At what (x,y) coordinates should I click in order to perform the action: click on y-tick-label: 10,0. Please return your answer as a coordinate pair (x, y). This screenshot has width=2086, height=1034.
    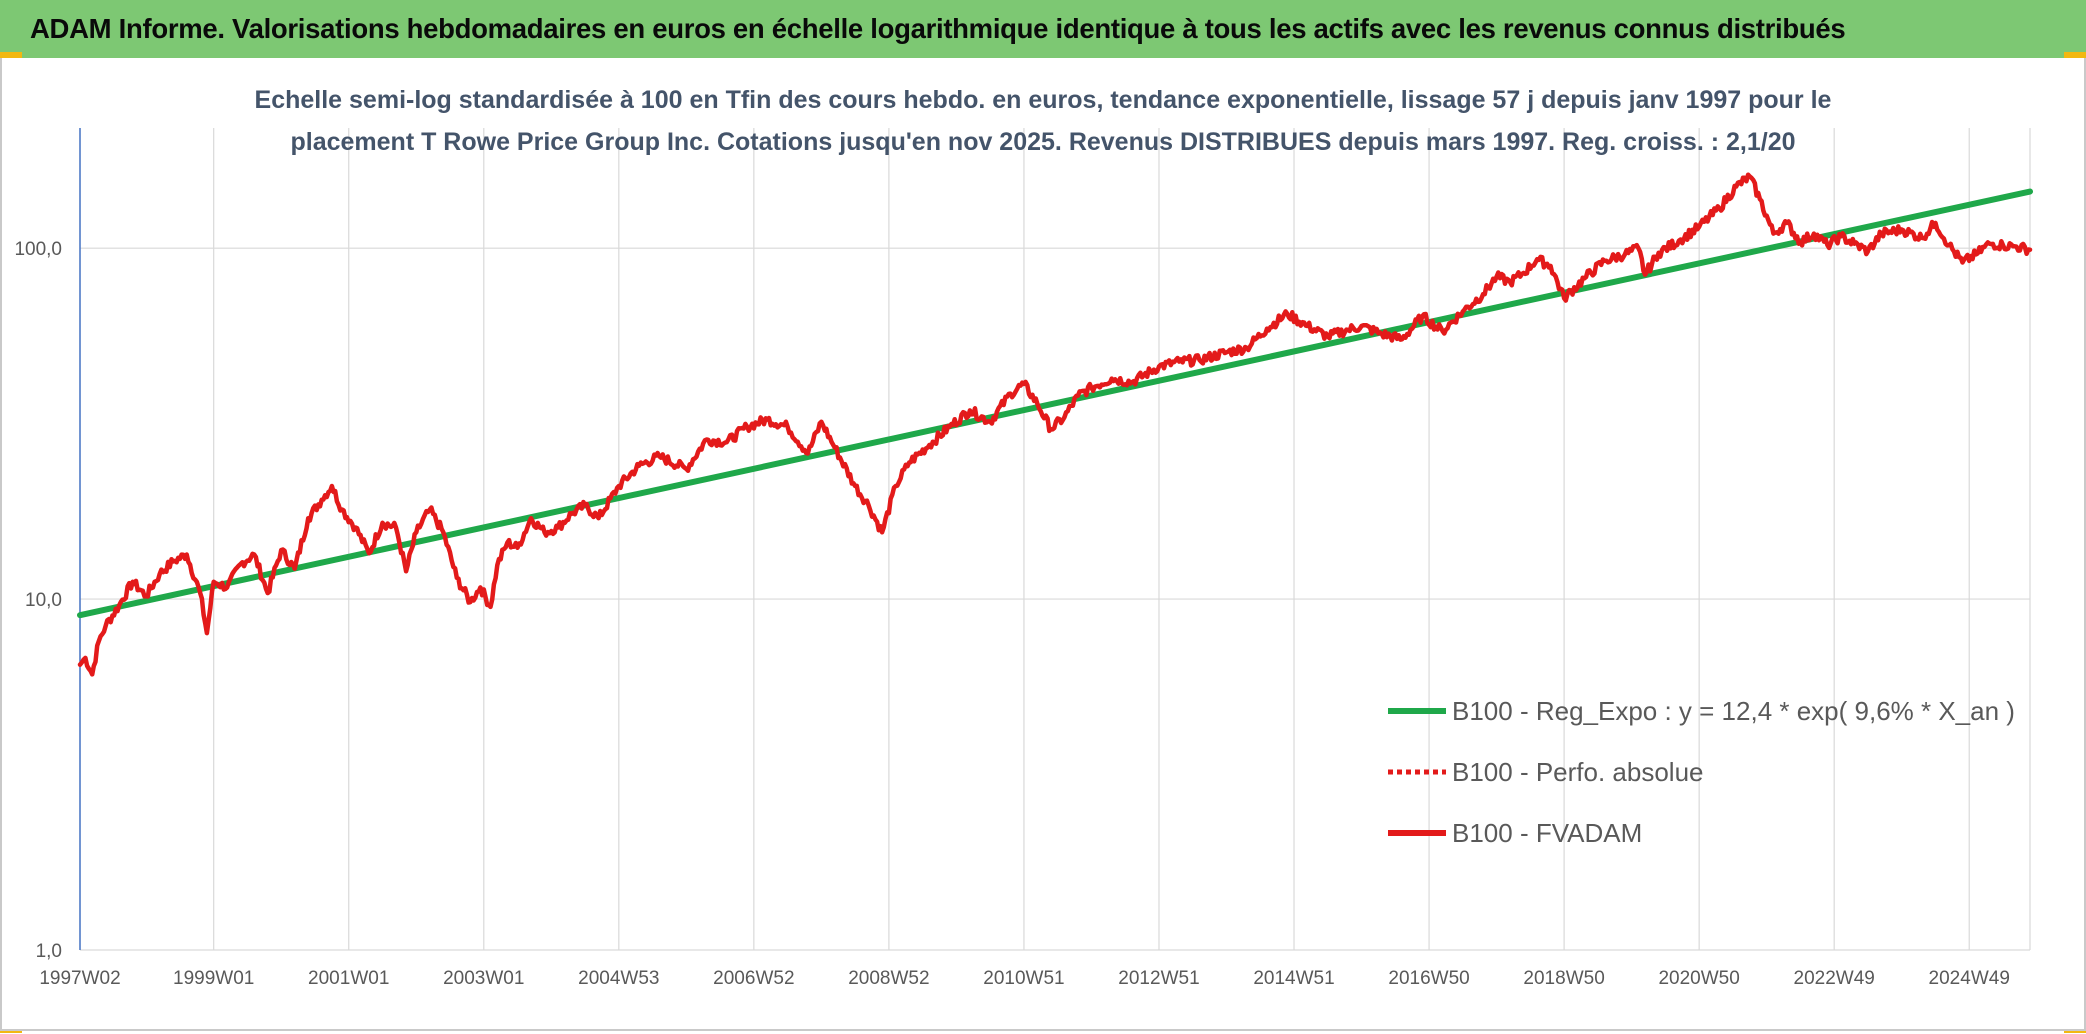
    Looking at the image, I should click on (43, 600).